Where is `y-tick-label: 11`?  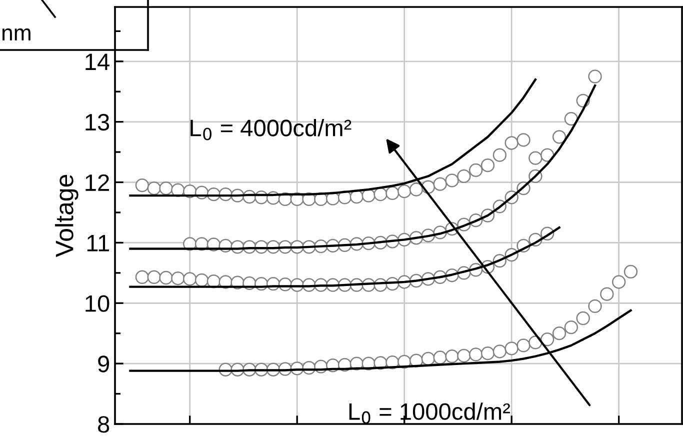
y-tick-label: 11 is located at coordinates (98, 243).